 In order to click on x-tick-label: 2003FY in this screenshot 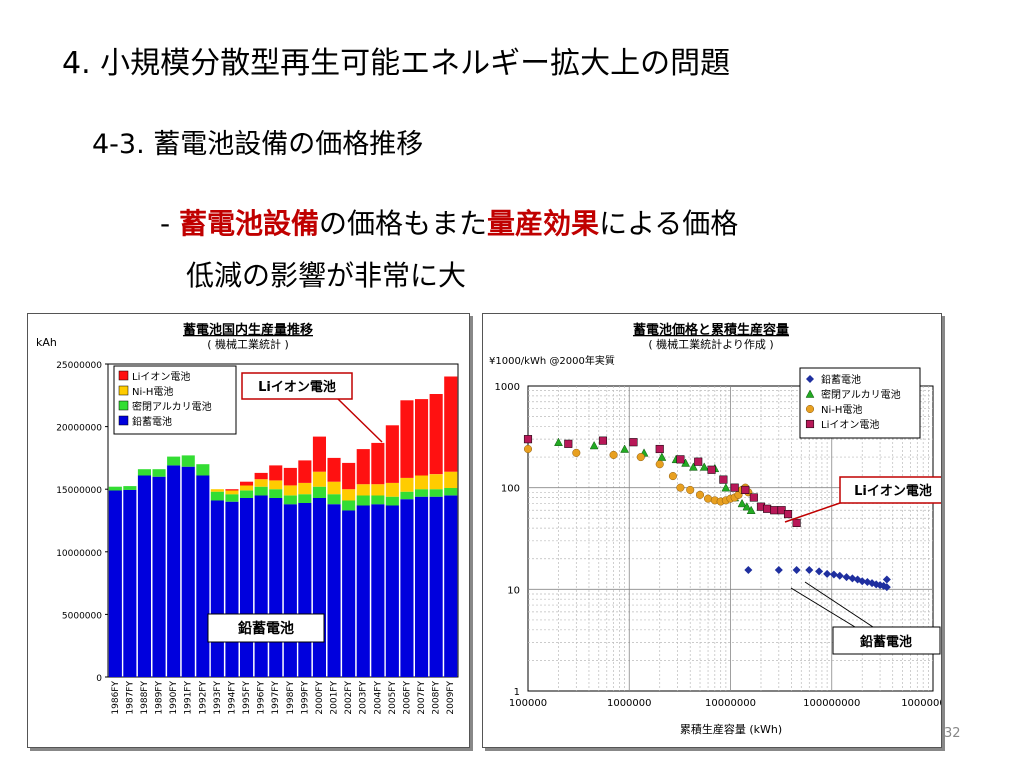, I will do `click(364, 698)`.